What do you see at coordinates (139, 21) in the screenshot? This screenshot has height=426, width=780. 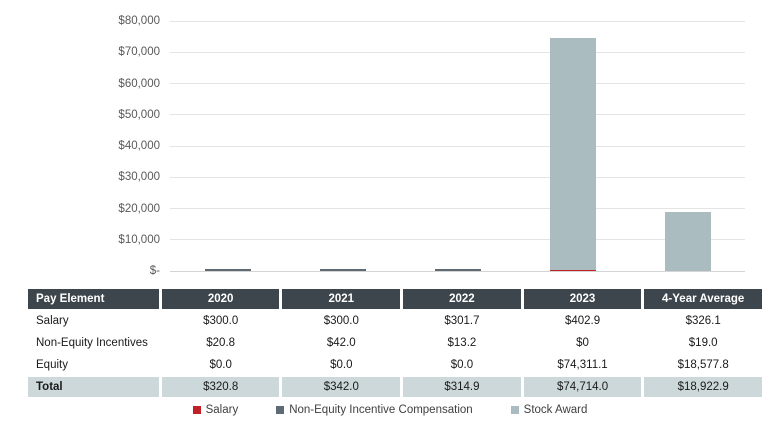 I see `y-axis-tick-label: $80,000` at bounding box center [139, 21].